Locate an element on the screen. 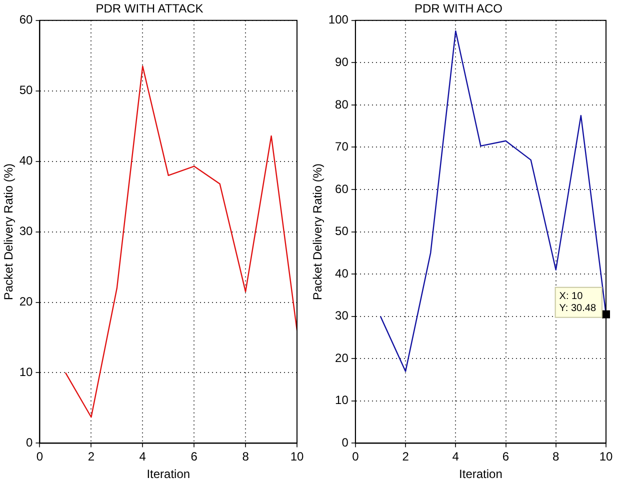 Image resolution: width=618 pixels, height=484 pixels. chart-title: PDR WITH ATTACK is located at coordinates (150, 9).